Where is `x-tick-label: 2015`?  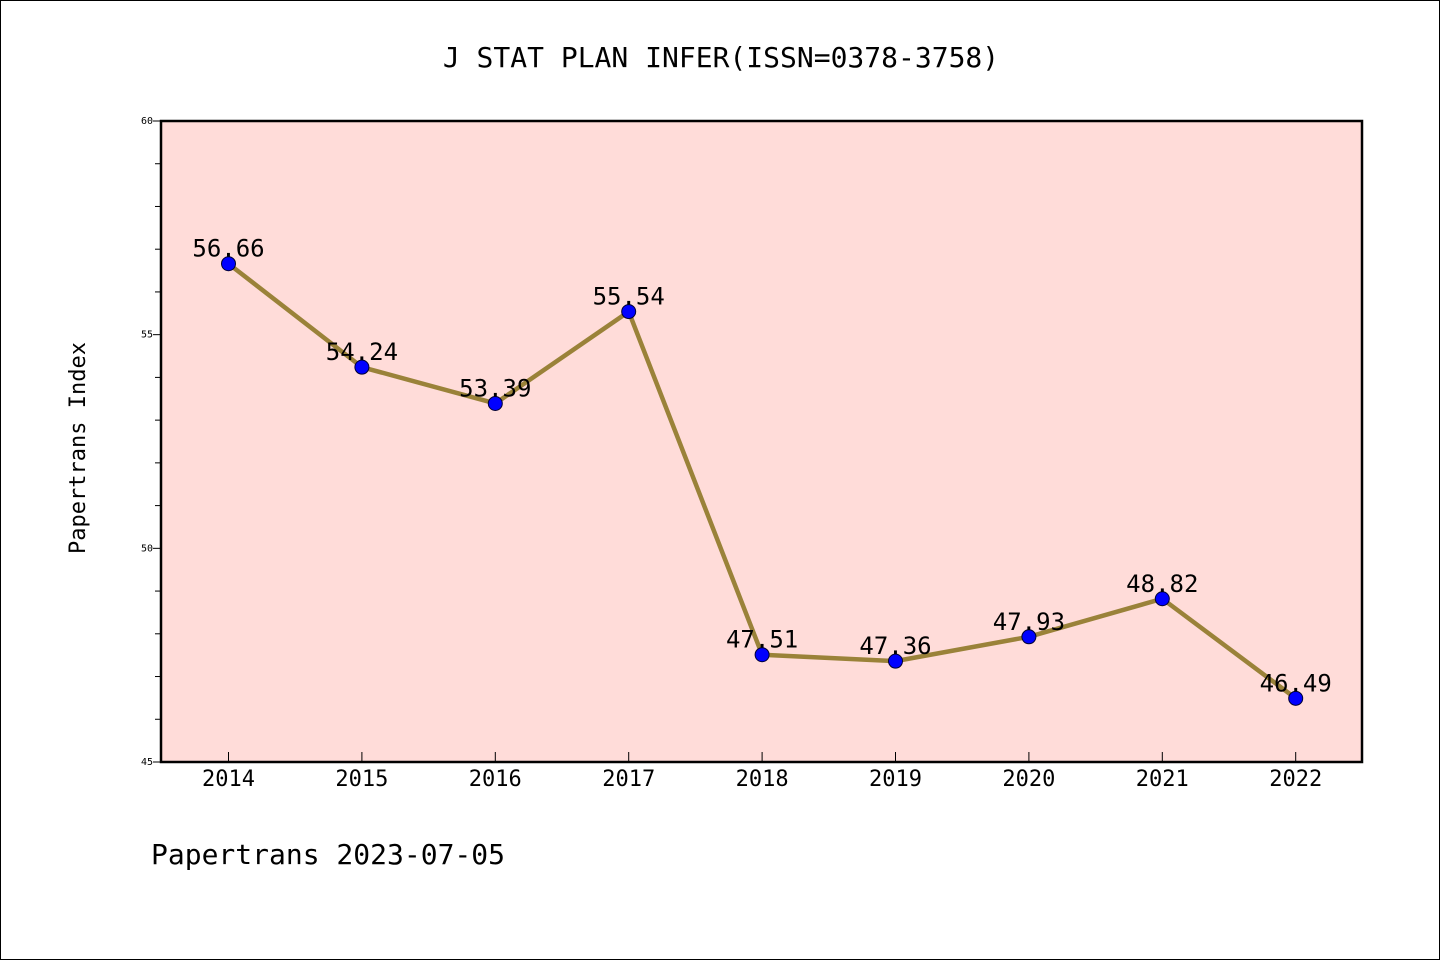
x-tick-label: 2015 is located at coordinates (361, 779).